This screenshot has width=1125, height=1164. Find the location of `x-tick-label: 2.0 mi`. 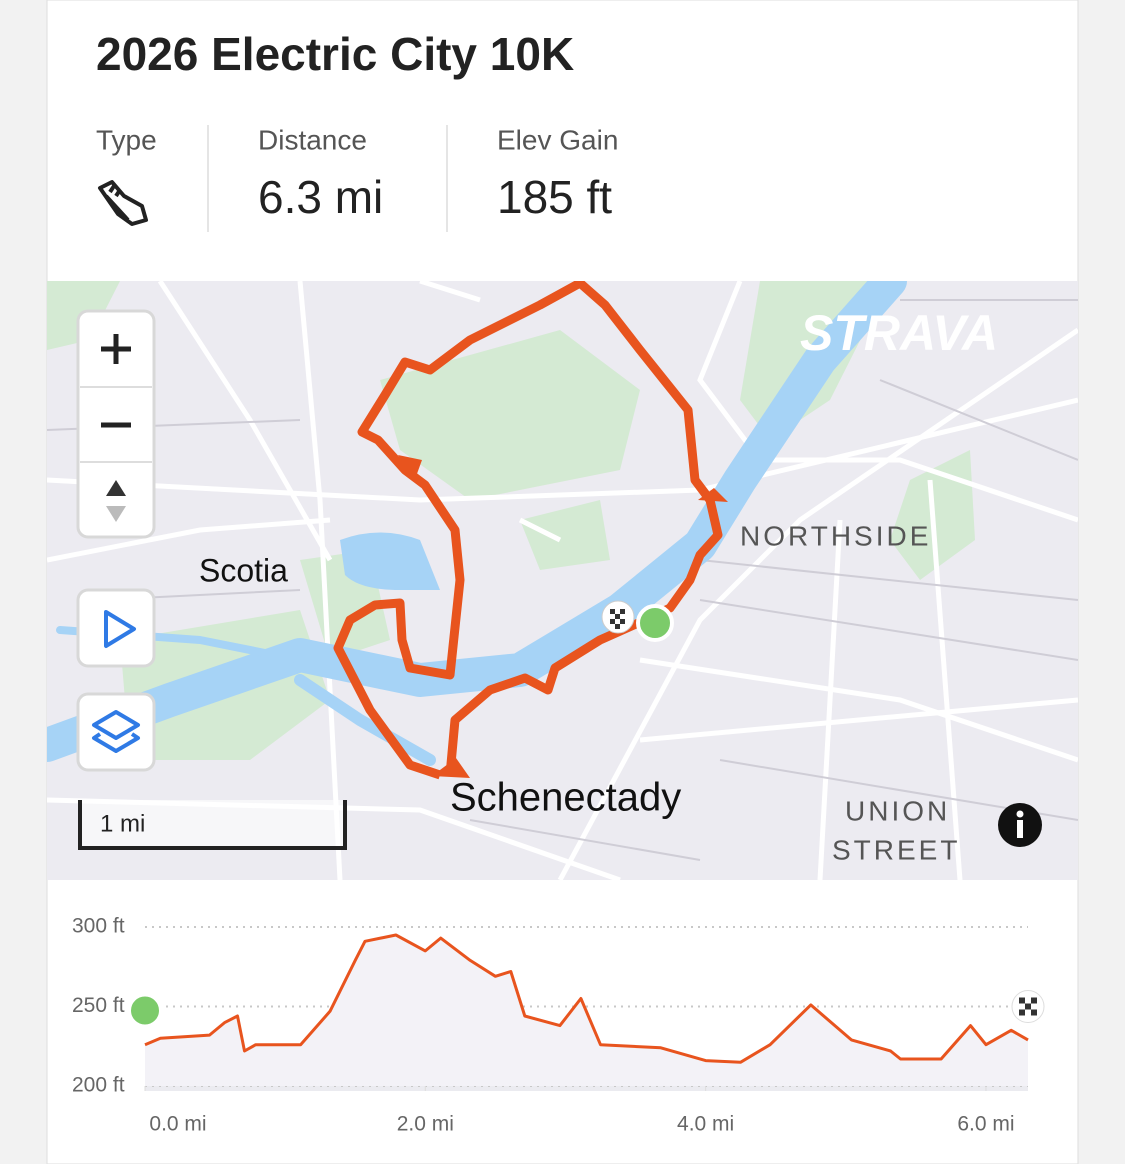

x-tick-label: 2.0 mi is located at coordinates (425, 1124).